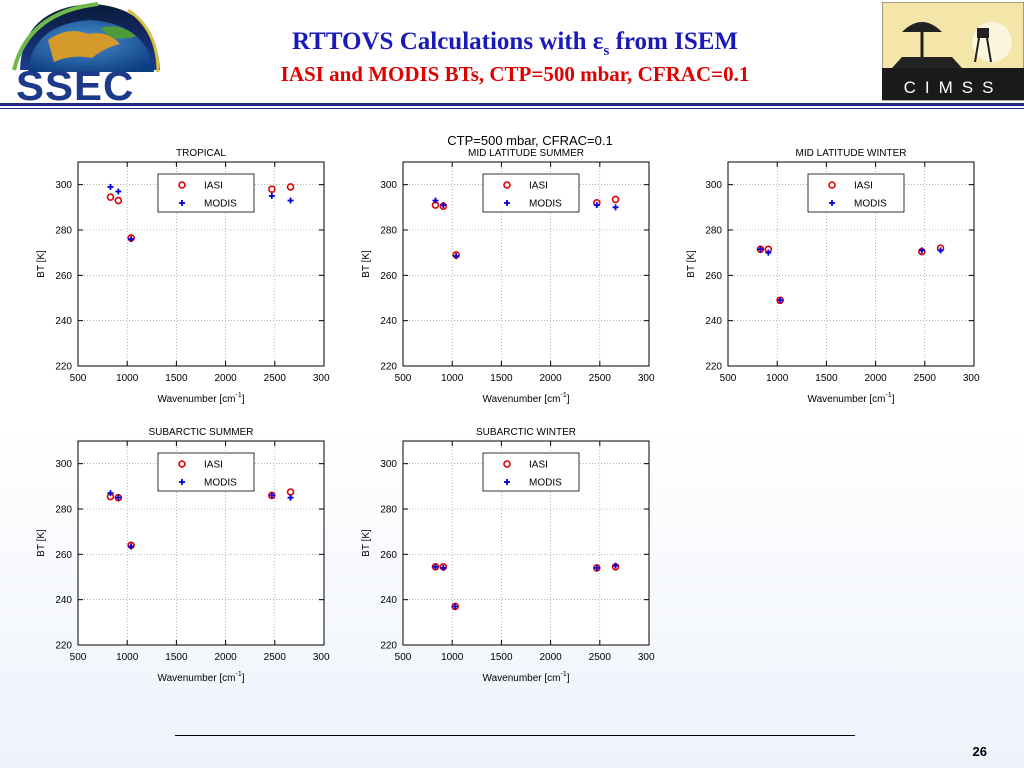 This screenshot has width=1024, height=768. Describe the element at coordinates (512, 108) in the screenshot. I see `header-rule-thin` at that location.